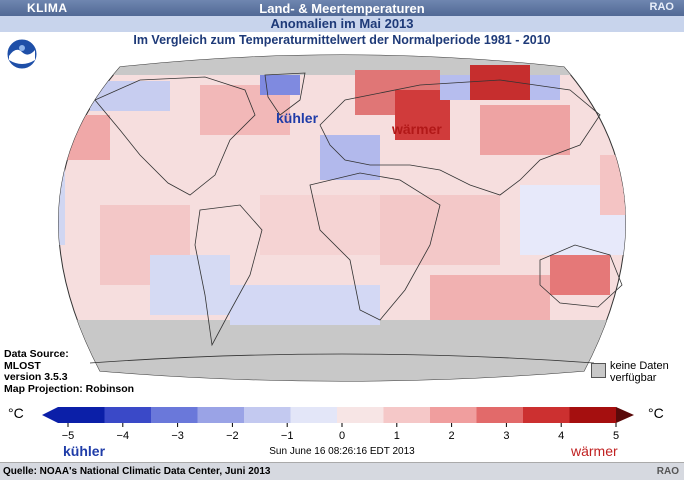 The height and width of the screenshot is (480, 684). What do you see at coordinates (22, 365) in the screenshot?
I see `info-line: MLOST` at bounding box center [22, 365].